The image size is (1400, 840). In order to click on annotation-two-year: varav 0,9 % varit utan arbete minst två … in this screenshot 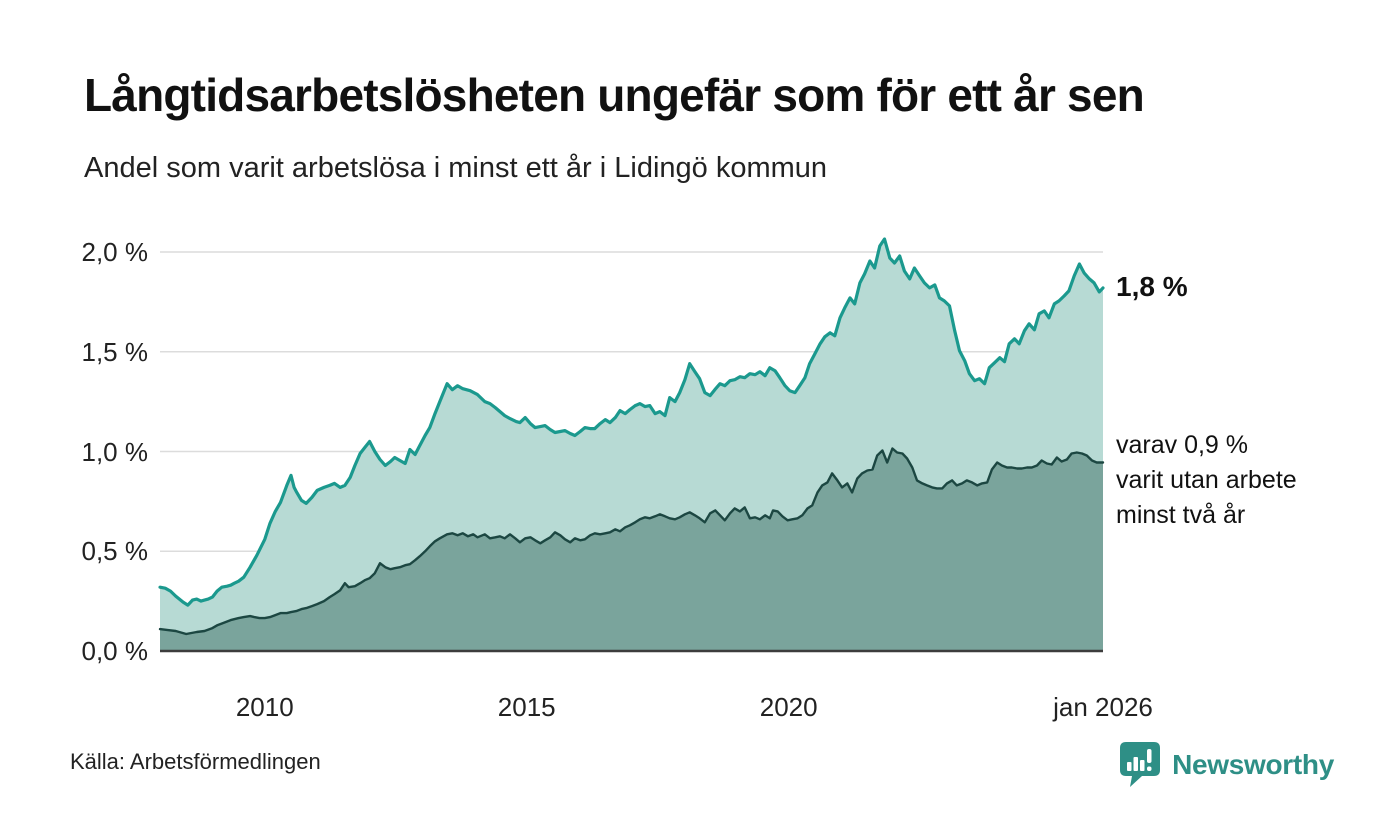, I will do `click(1206, 480)`.